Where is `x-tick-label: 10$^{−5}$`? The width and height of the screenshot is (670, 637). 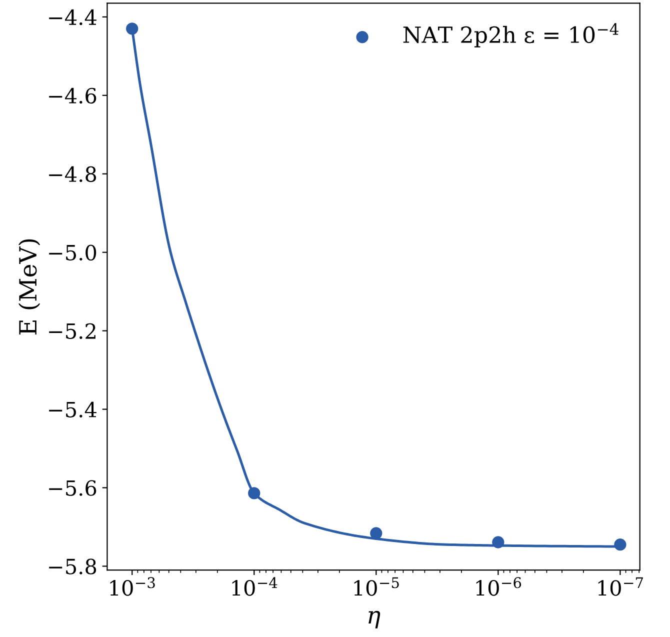 x-tick-label: 10$^{−5}$ is located at coordinates (376, 586).